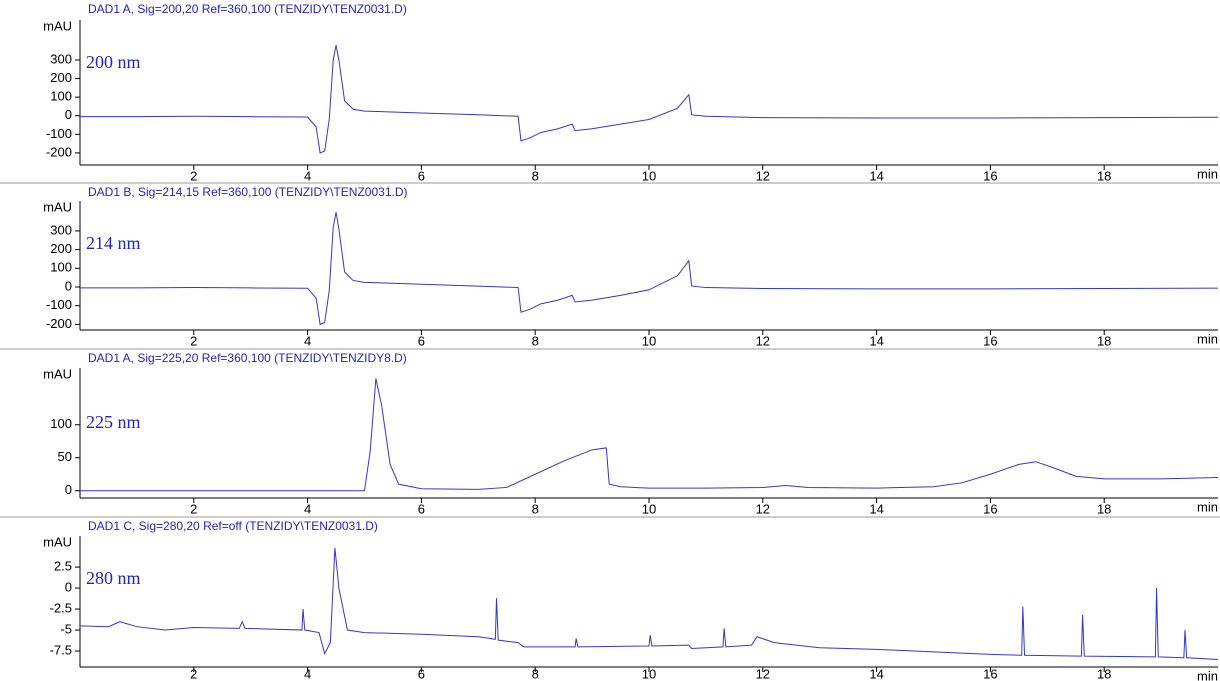 The width and height of the screenshot is (1220, 681). What do you see at coordinates (113, 243) in the screenshot?
I see `wavelength-annotation: 214 nm` at bounding box center [113, 243].